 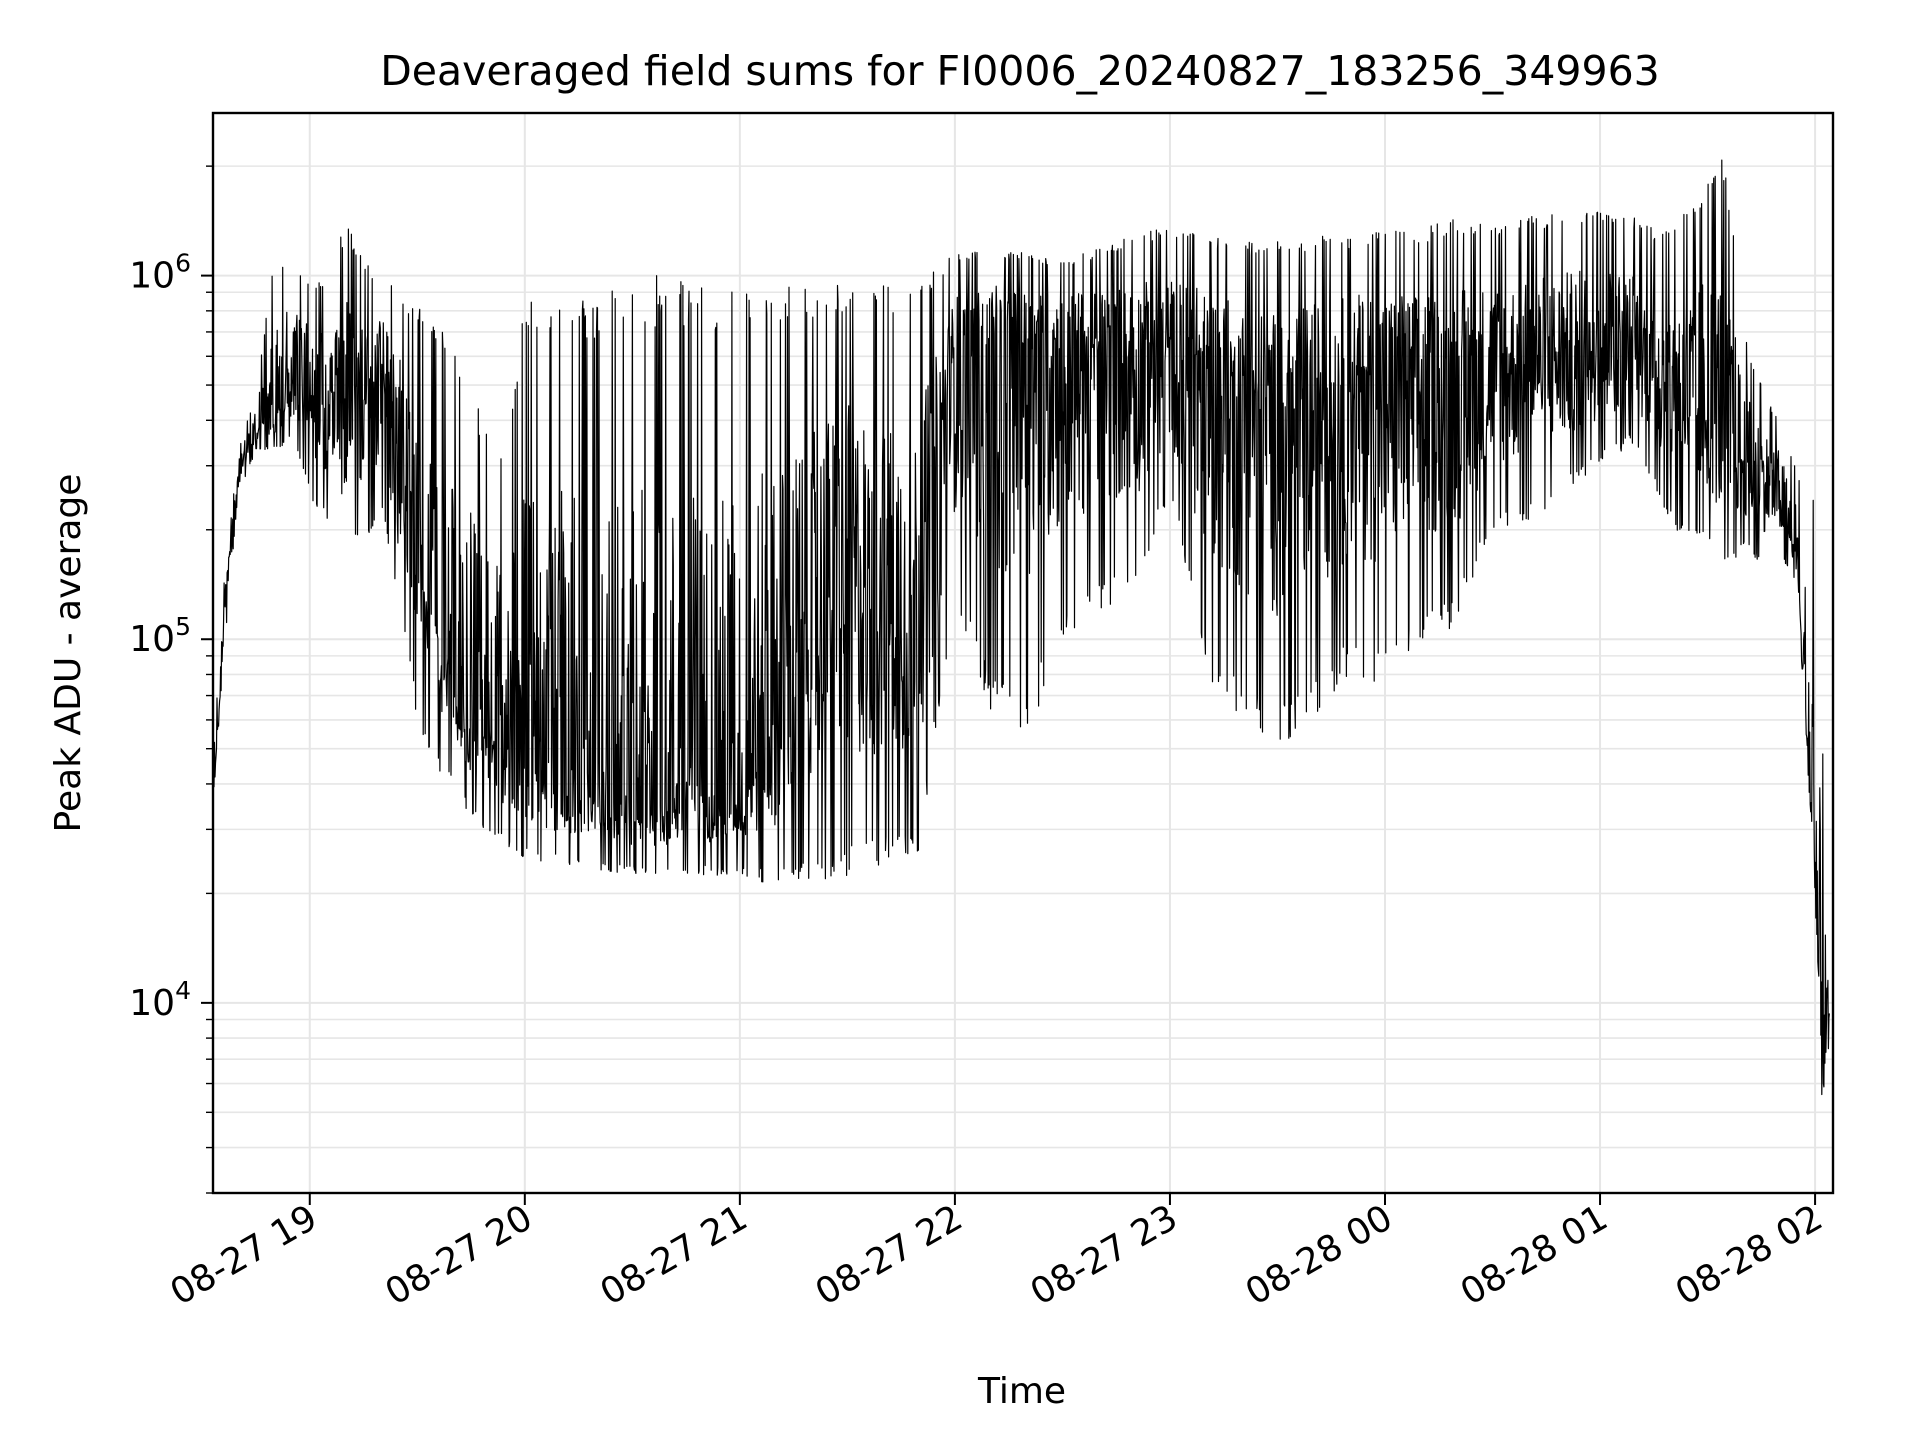 What do you see at coordinates (68, 653) in the screenshot?
I see `y-axis-label: Peak ADU - average` at bounding box center [68, 653].